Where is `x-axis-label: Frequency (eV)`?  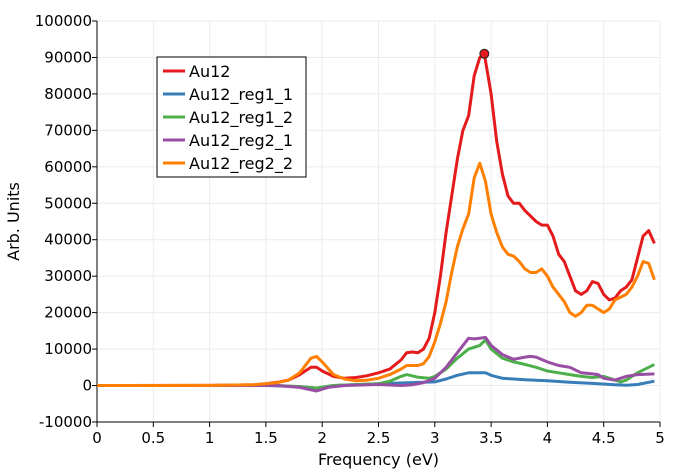
x-axis-label: Frequency (eV) is located at coordinates (378, 459).